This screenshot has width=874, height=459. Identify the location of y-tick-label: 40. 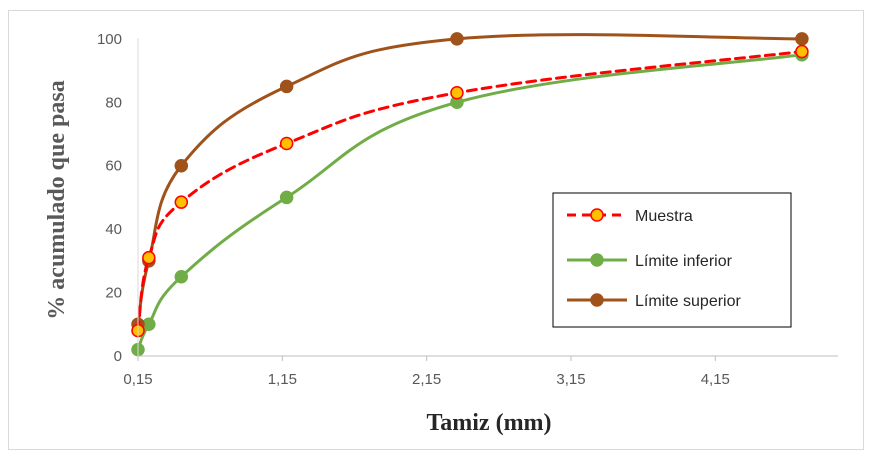
(113, 229).